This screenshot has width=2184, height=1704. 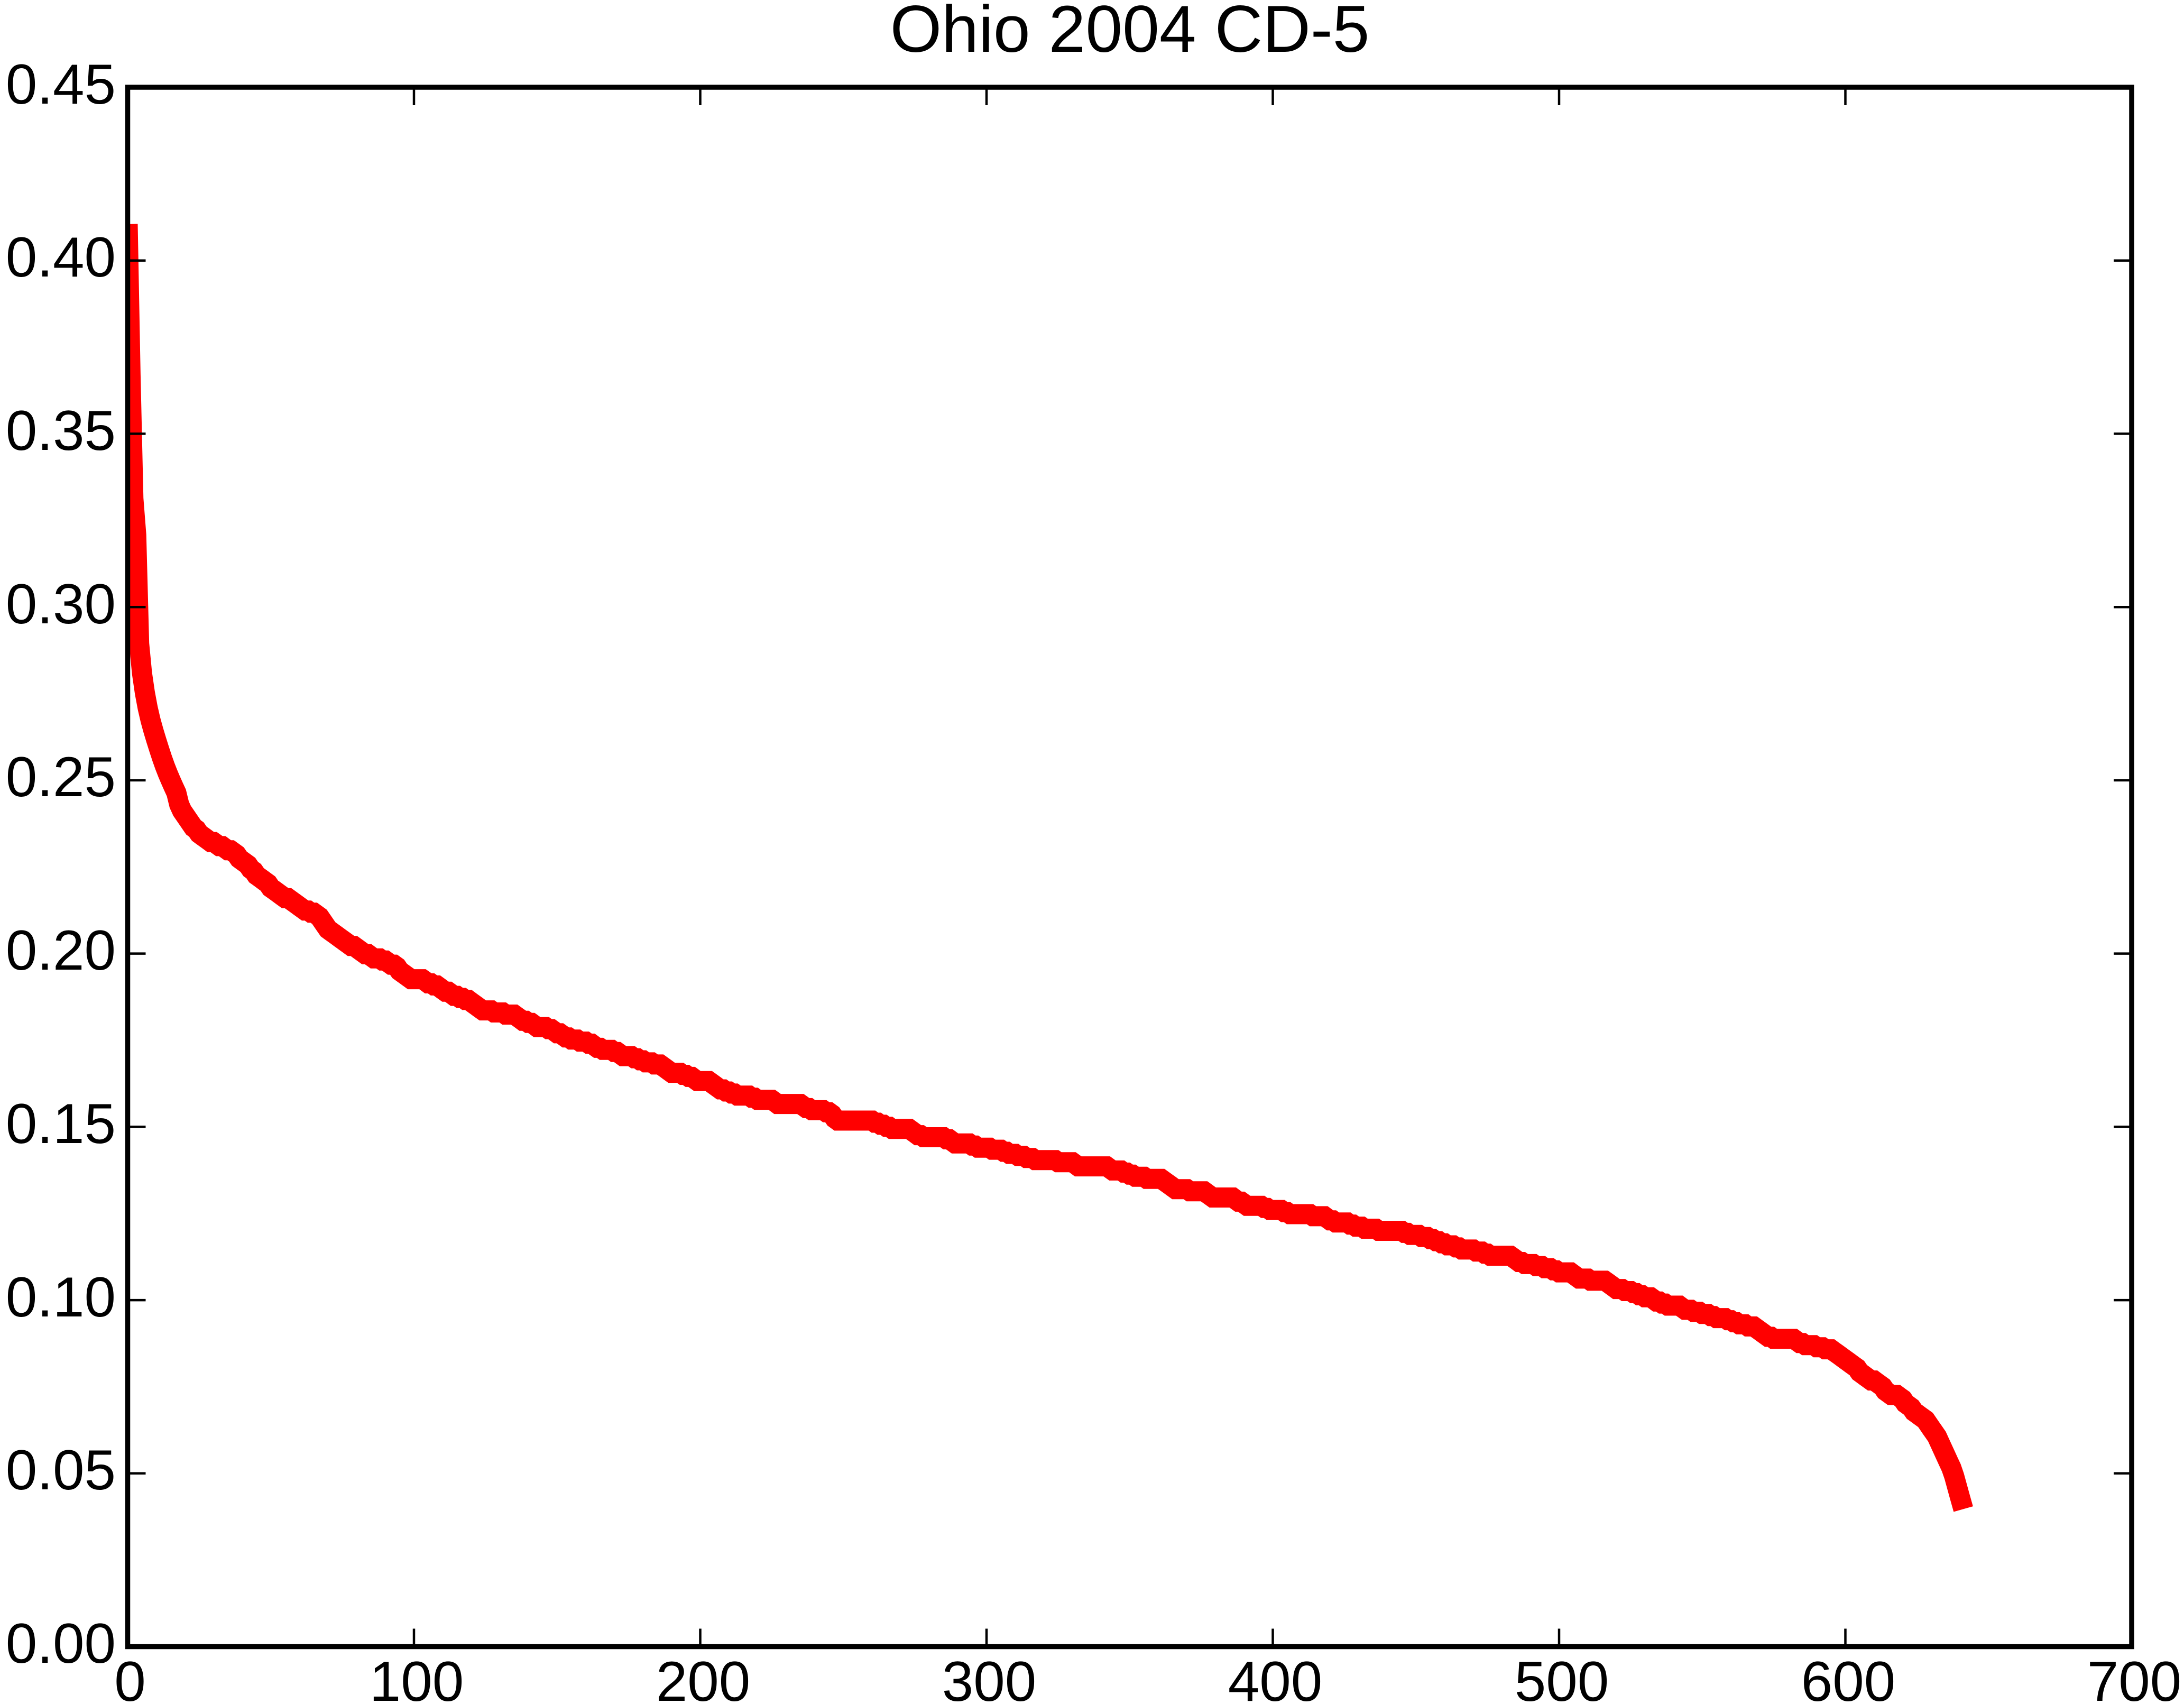 What do you see at coordinates (61, 257) in the screenshot?
I see `svg-text: 0.40` at bounding box center [61, 257].